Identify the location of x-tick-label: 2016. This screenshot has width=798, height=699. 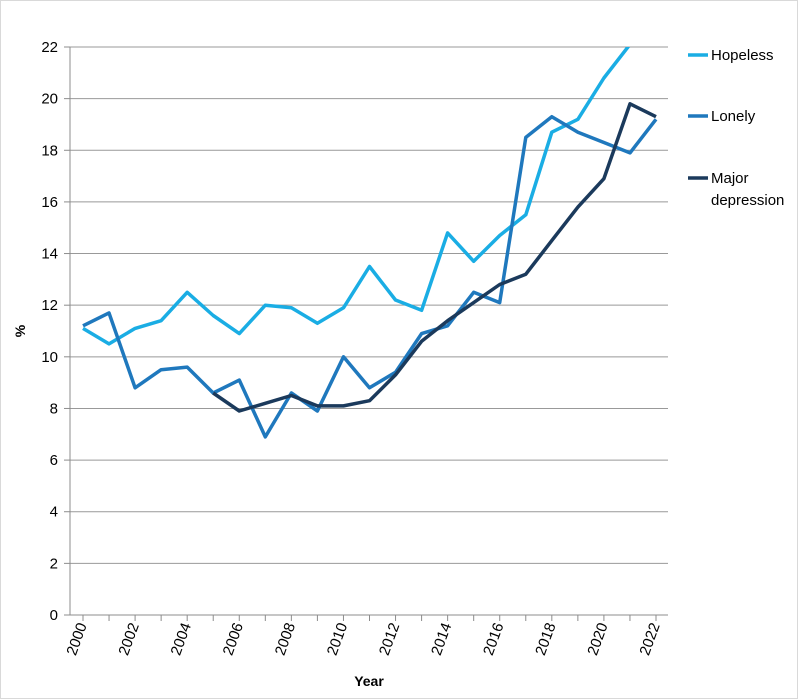
(493, 639).